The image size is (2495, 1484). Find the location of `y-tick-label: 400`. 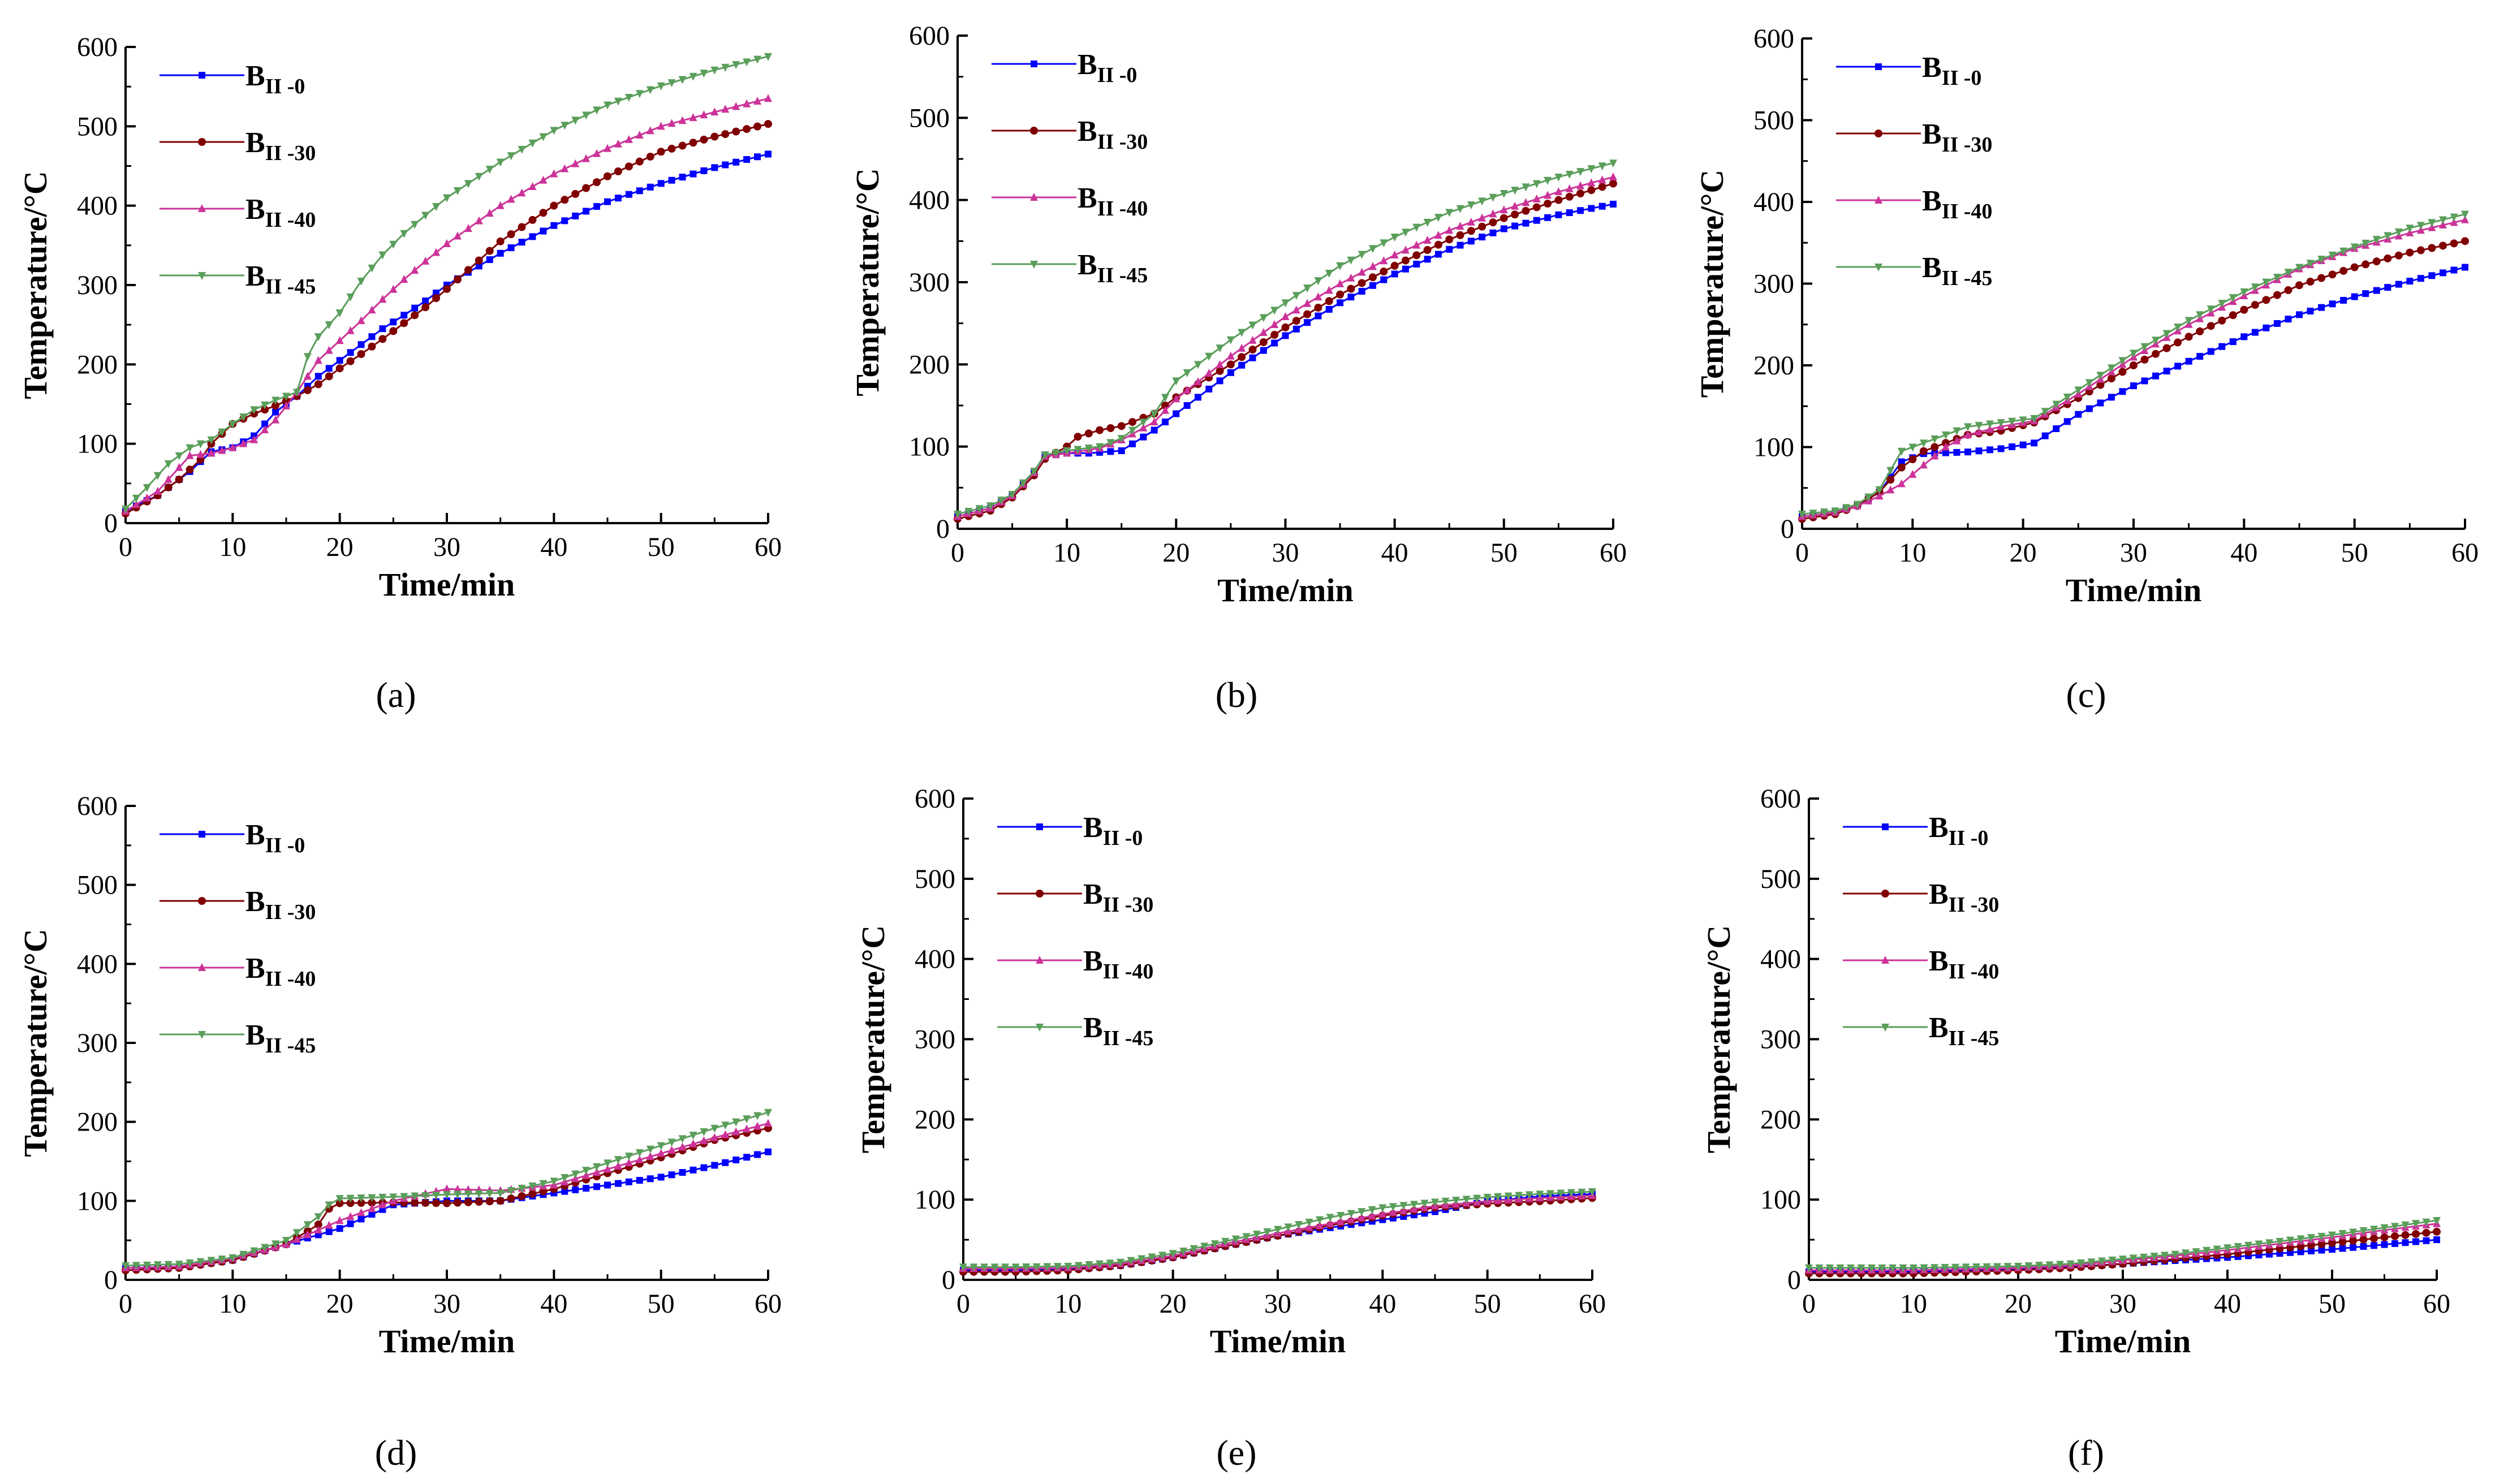

y-tick-label: 400 is located at coordinates (97, 206).